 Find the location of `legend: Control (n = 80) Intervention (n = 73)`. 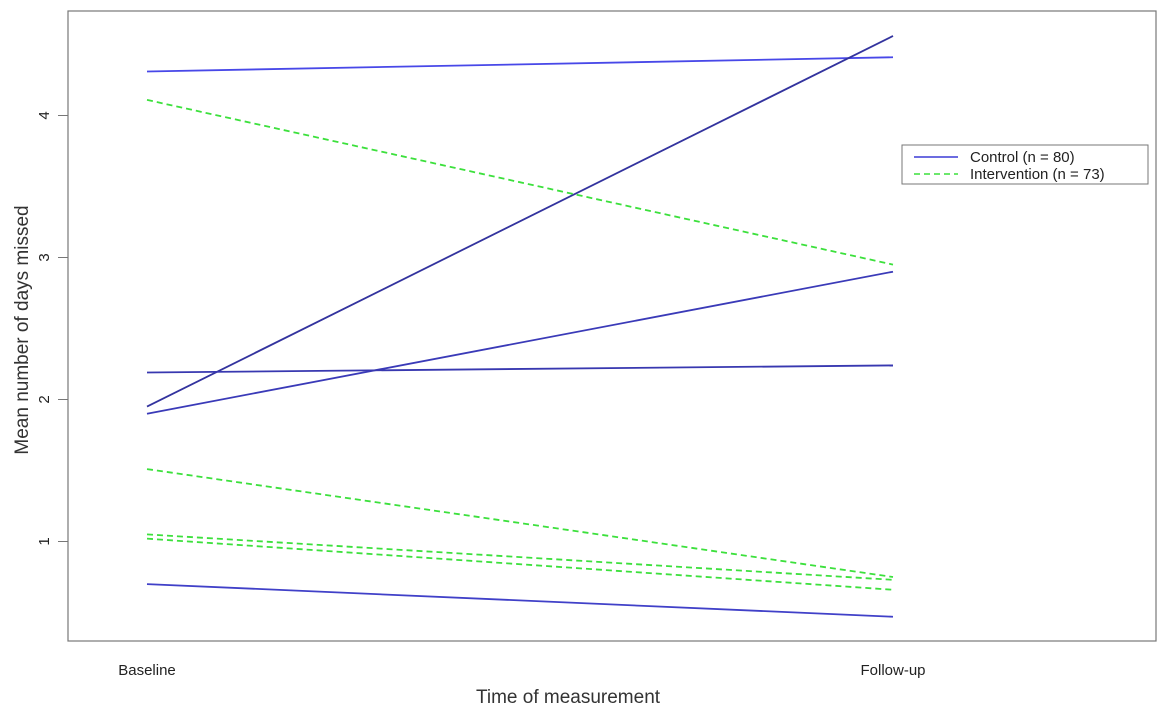

legend: Control (n = 80) Intervention (n = 73) is located at coordinates (1025, 164).